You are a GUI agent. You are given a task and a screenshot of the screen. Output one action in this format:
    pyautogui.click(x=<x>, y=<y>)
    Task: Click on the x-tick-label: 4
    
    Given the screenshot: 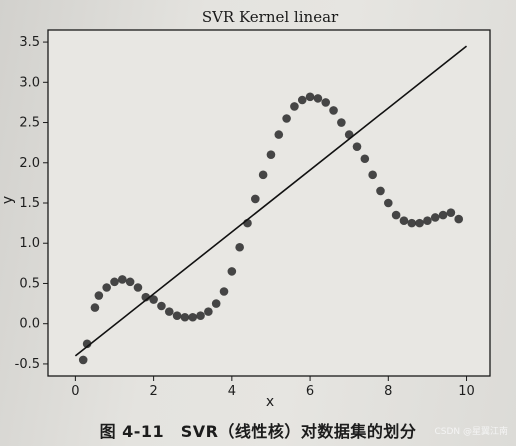 What is the action you would take?
    pyautogui.click(x=232, y=391)
    